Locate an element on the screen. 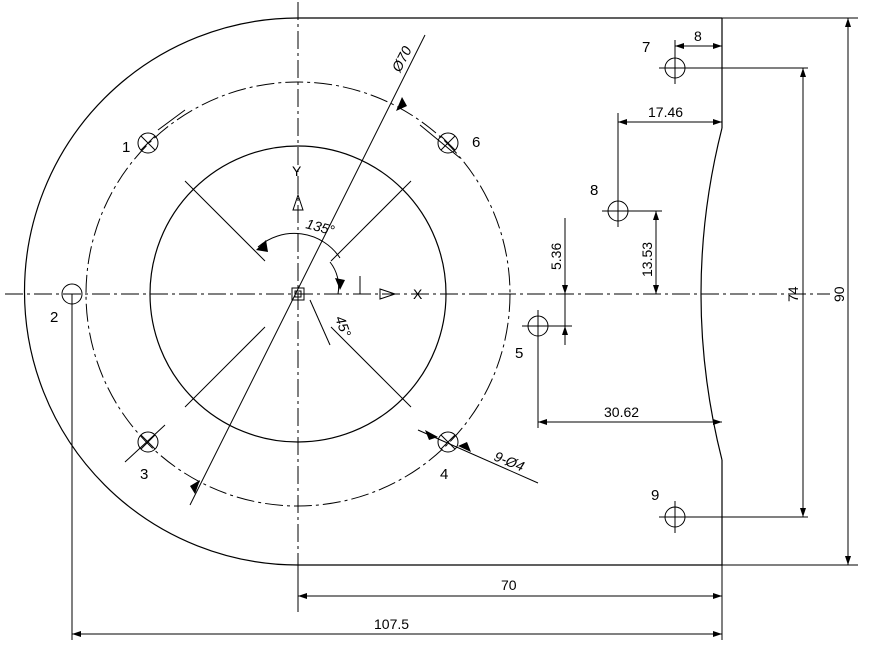 This screenshot has width=869, height=656. dim-8: 8 is located at coordinates (698, 36).